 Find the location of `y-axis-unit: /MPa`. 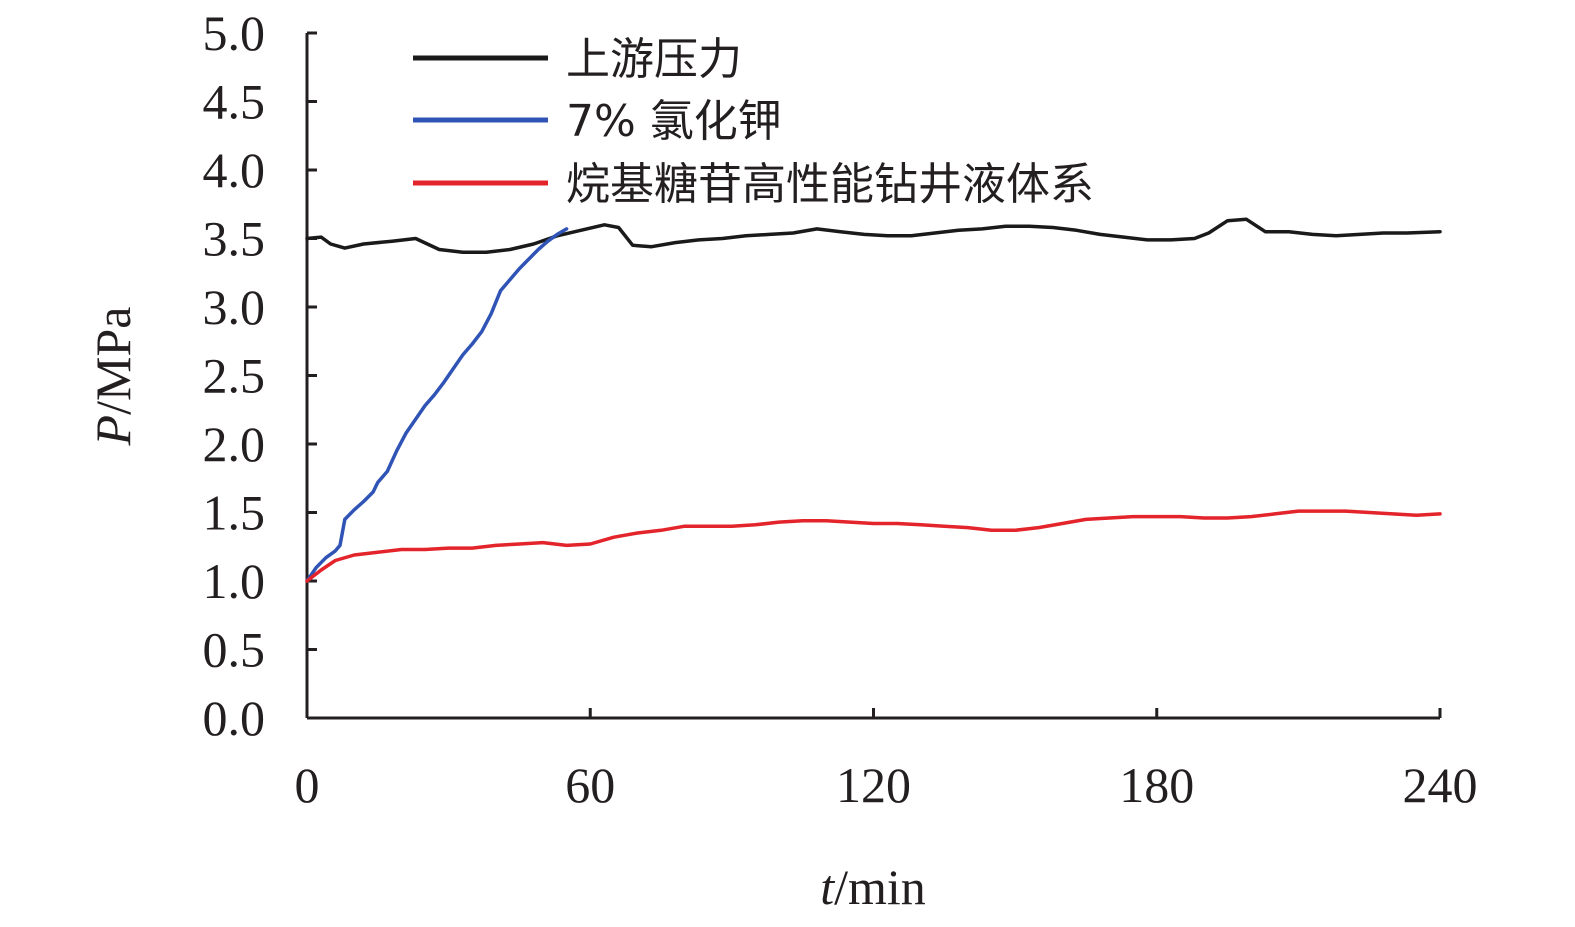

y-axis-unit: /MPa is located at coordinates (113, 361).